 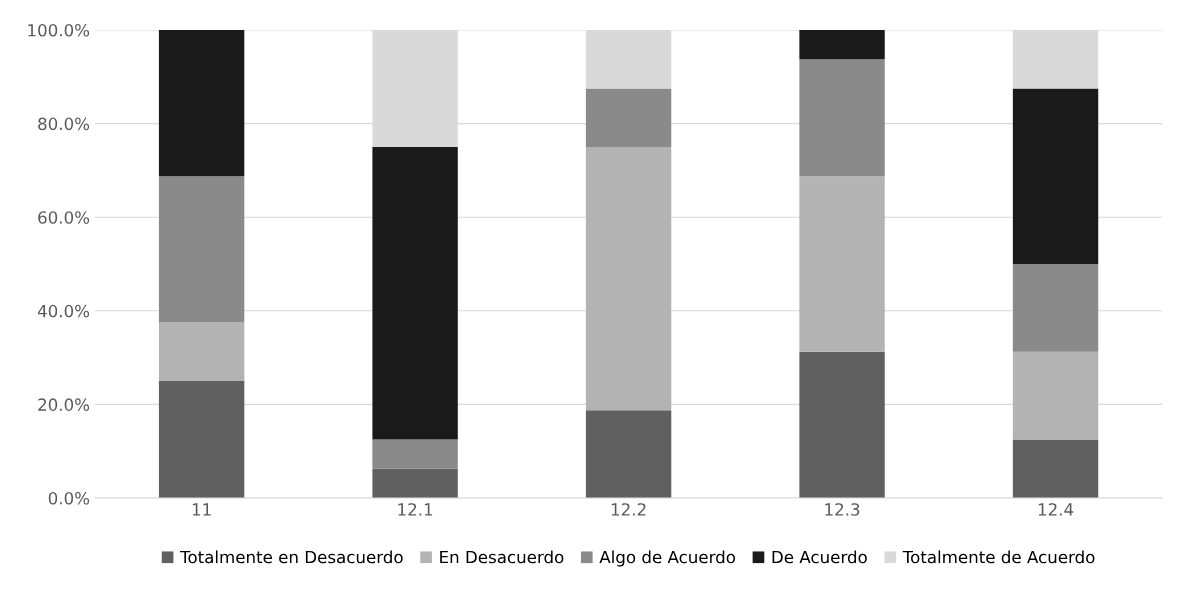 I want to click on y-tick-label: 0.0%, so click(x=69, y=498).